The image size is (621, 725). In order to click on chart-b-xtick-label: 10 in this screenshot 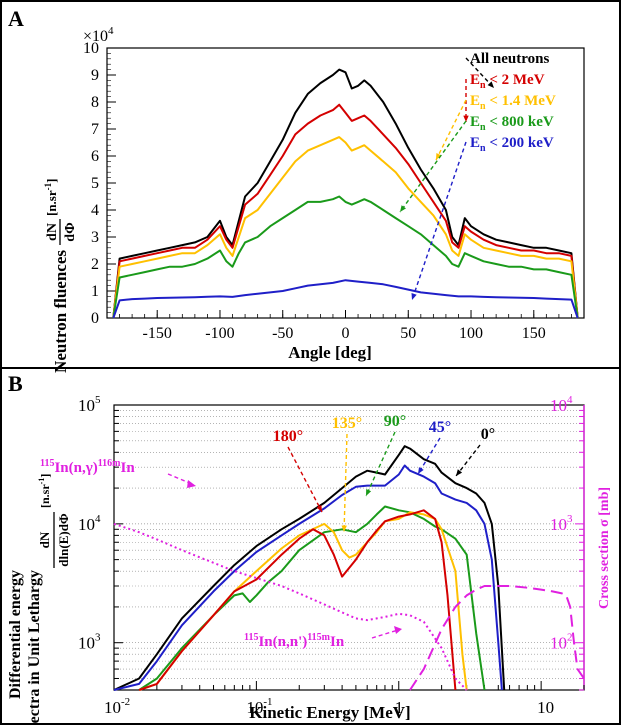, I will do `click(545, 707)`.